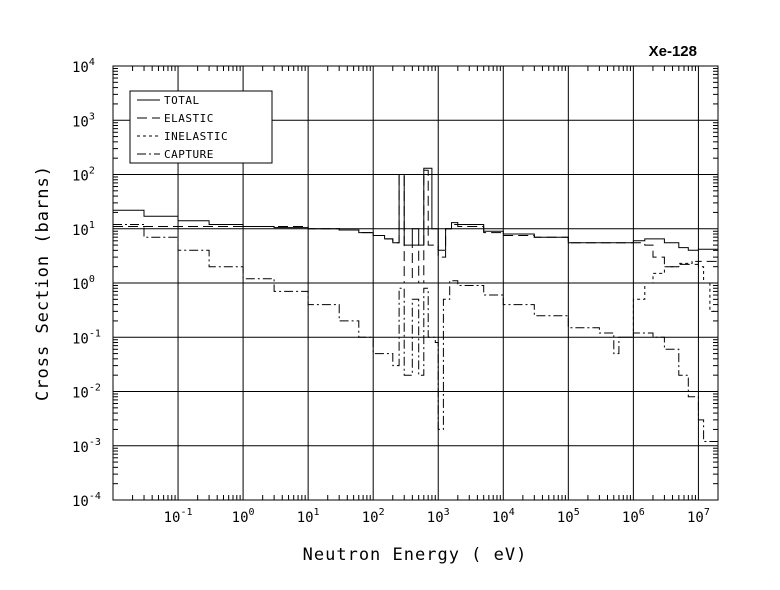  I want to click on y-tick-label: 10⁻⁴, so click(86, 500).